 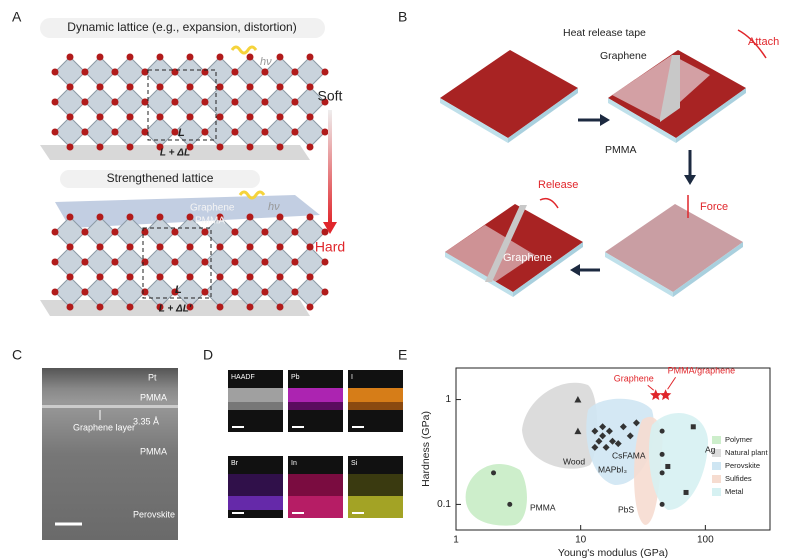 What do you see at coordinates (152, 377) in the screenshot?
I see `label: Pt` at bounding box center [152, 377].